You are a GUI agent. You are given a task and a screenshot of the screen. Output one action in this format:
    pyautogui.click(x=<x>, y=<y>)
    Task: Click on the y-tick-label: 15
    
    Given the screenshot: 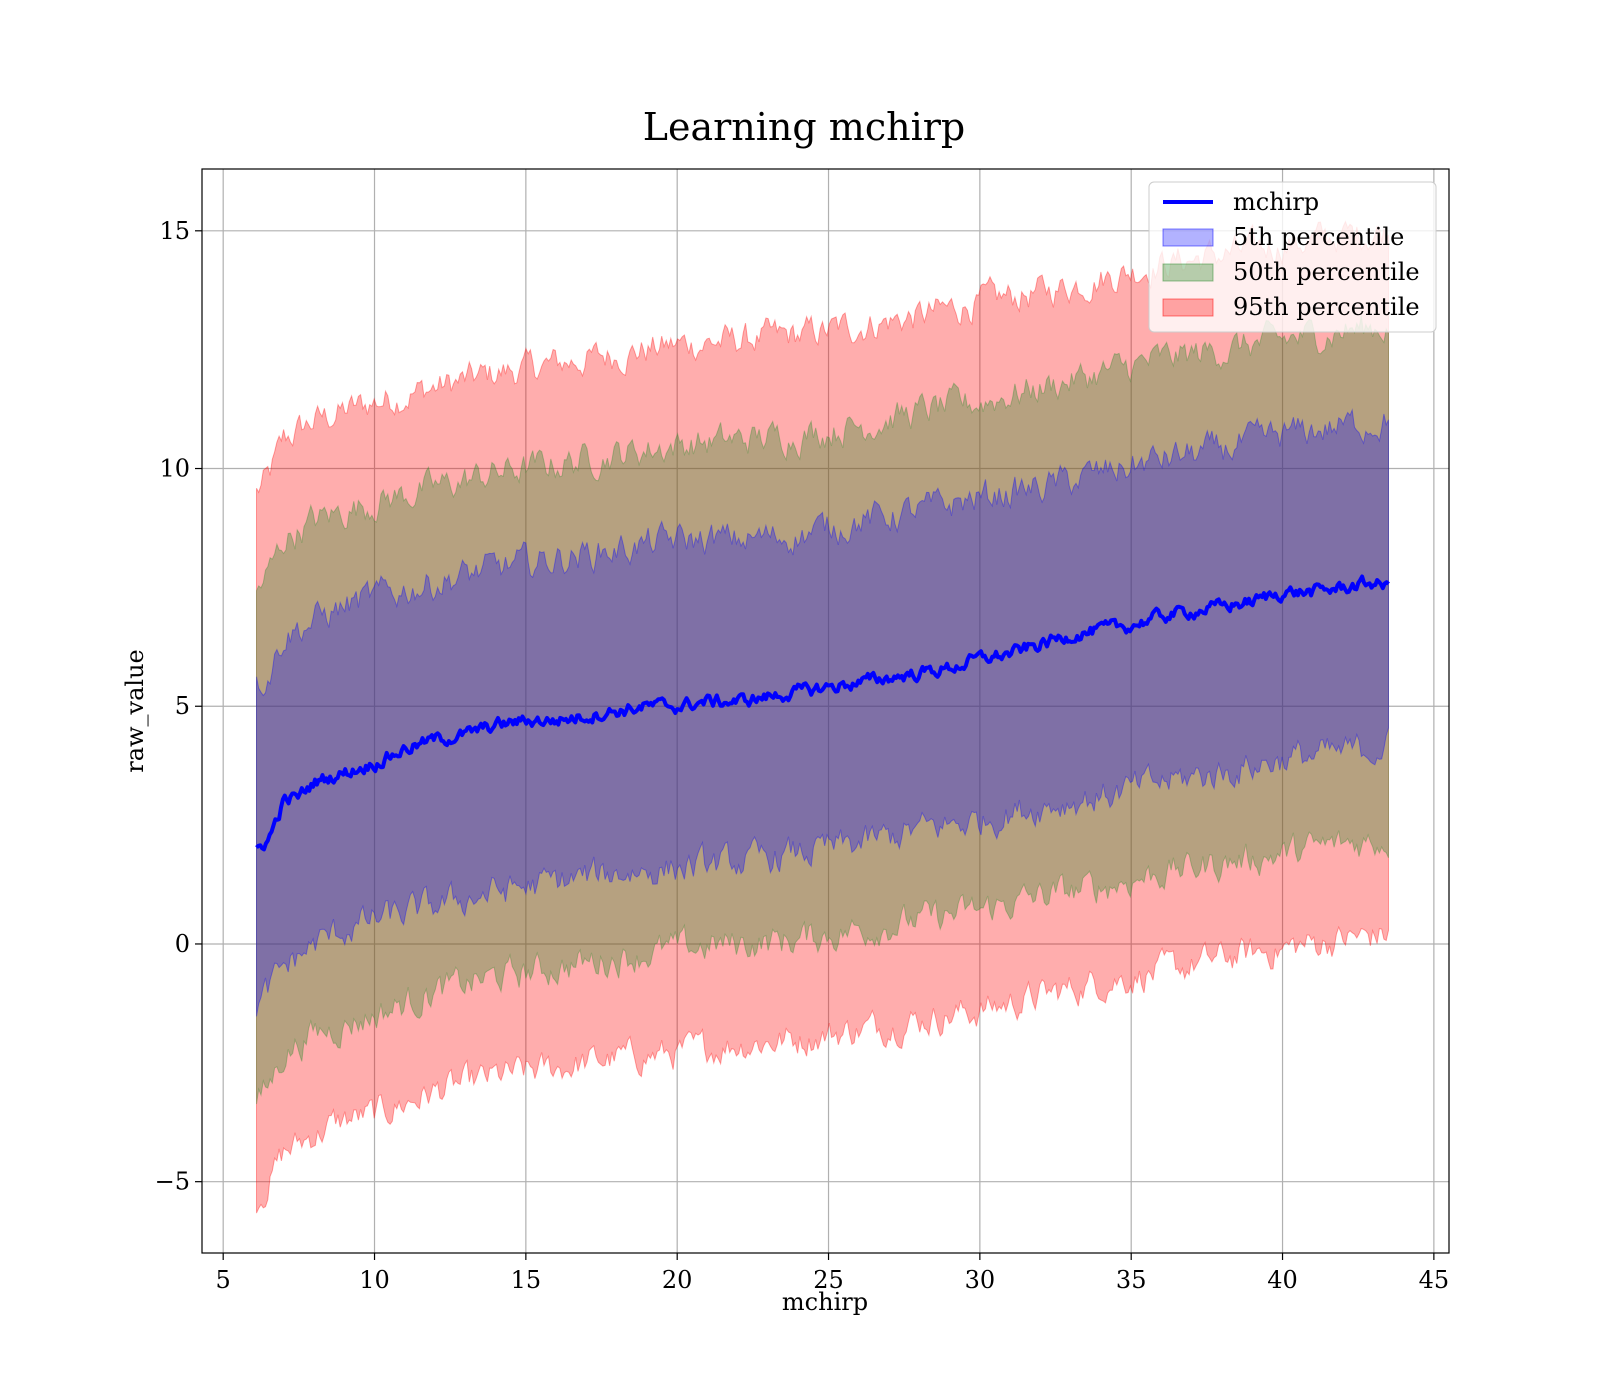 What is the action you would take?
    pyautogui.click(x=174, y=231)
    